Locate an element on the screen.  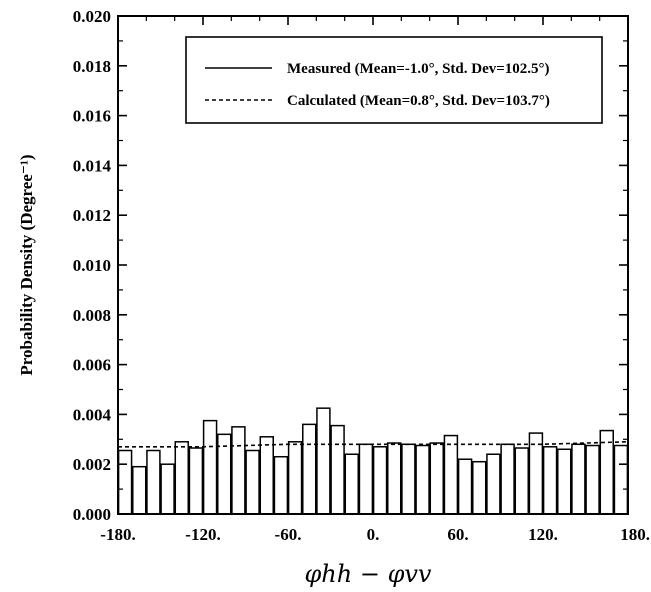
legend-box is located at coordinates (394, 80).